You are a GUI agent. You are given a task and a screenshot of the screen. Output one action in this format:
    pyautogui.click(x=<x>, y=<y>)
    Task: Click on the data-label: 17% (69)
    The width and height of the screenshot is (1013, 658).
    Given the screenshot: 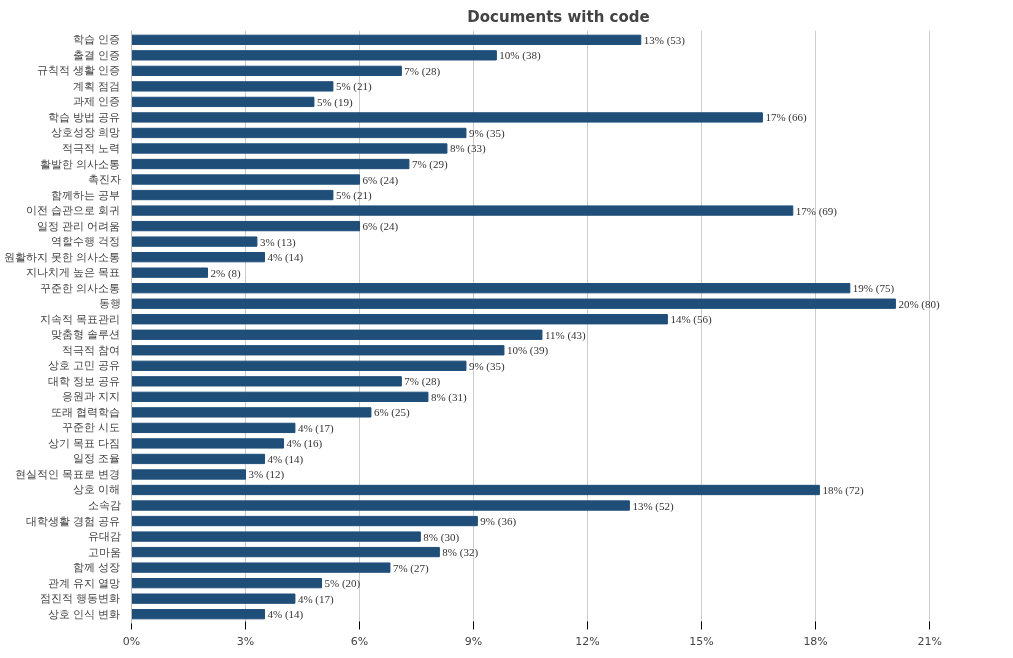 What is the action you would take?
    pyautogui.click(x=816, y=211)
    